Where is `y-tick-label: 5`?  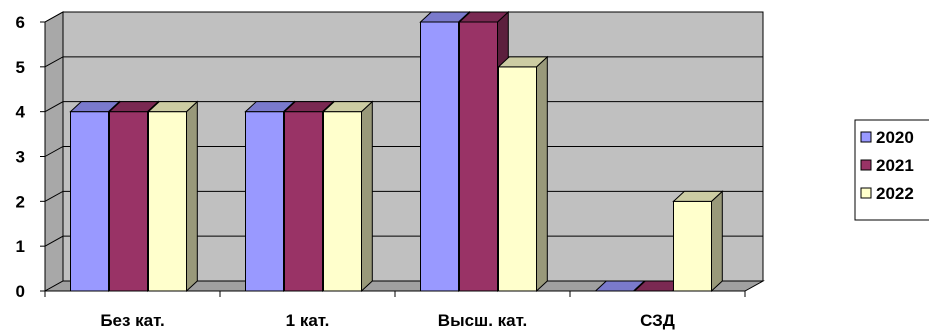 y-tick-label: 5 is located at coordinates (20, 67).